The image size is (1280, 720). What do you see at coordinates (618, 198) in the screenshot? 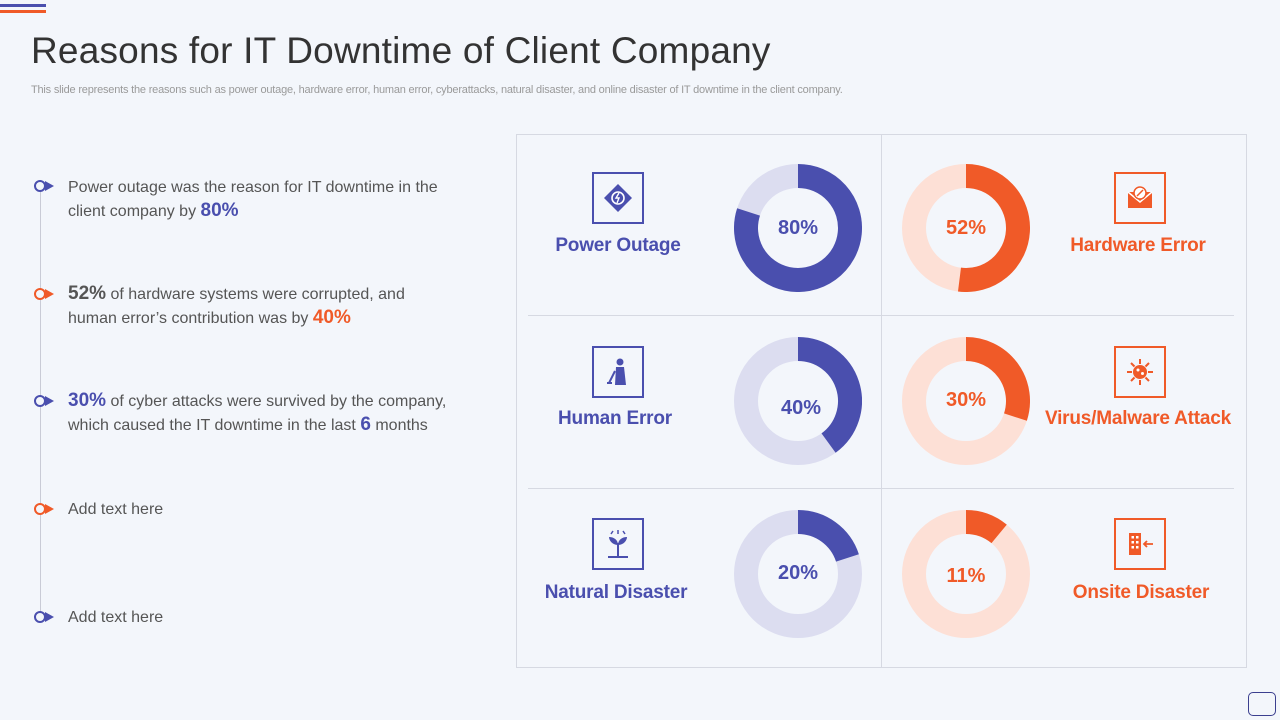
I see `power-outage-icon` at bounding box center [618, 198].